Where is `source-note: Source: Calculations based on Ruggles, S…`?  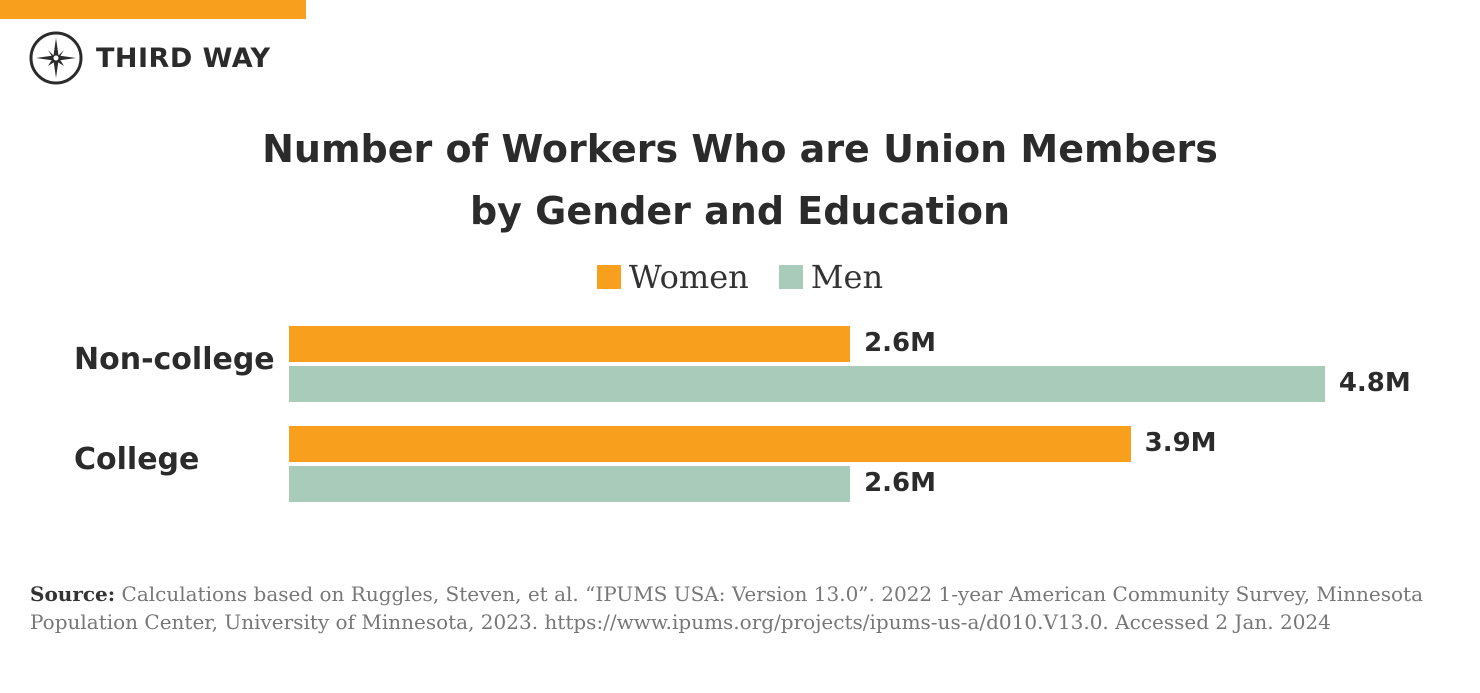
source-note: Source: Calculations based on Ruggles, S… is located at coordinates (730, 608).